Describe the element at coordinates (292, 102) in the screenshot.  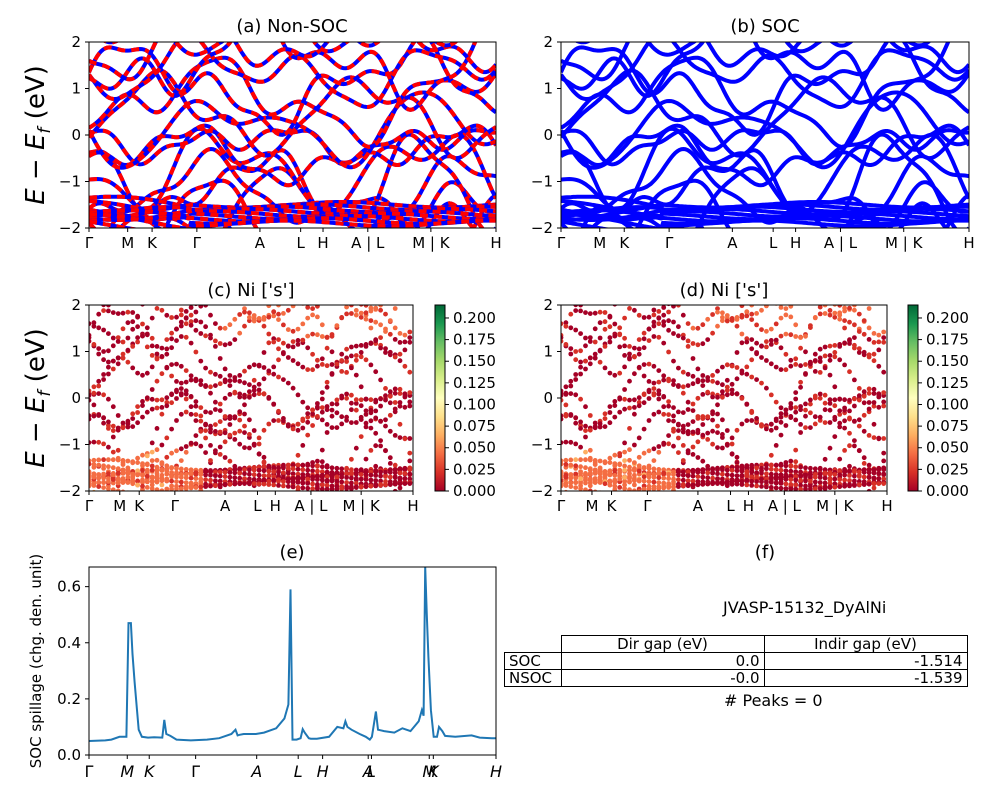
I see `band-line` at that location.